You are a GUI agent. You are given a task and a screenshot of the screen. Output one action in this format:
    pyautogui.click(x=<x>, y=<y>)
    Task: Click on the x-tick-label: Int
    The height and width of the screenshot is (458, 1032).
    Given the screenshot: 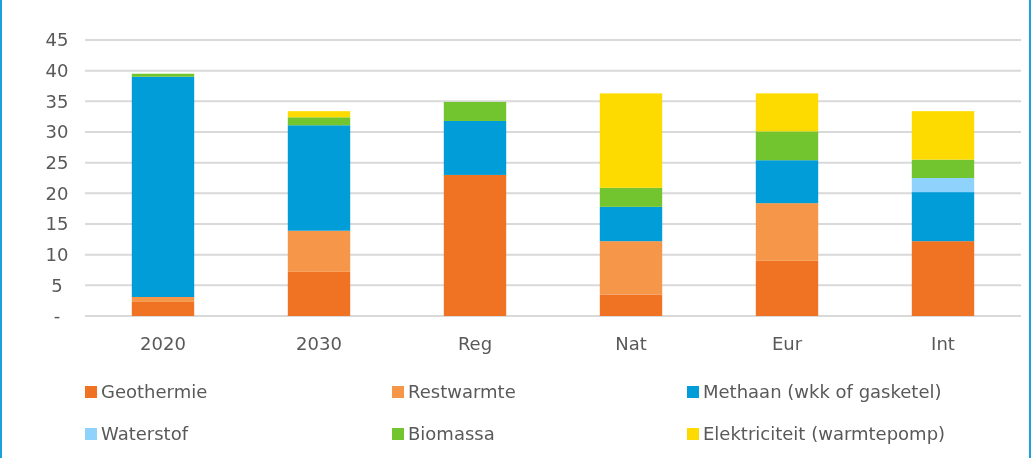 What is the action you would take?
    pyautogui.click(x=943, y=343)
    